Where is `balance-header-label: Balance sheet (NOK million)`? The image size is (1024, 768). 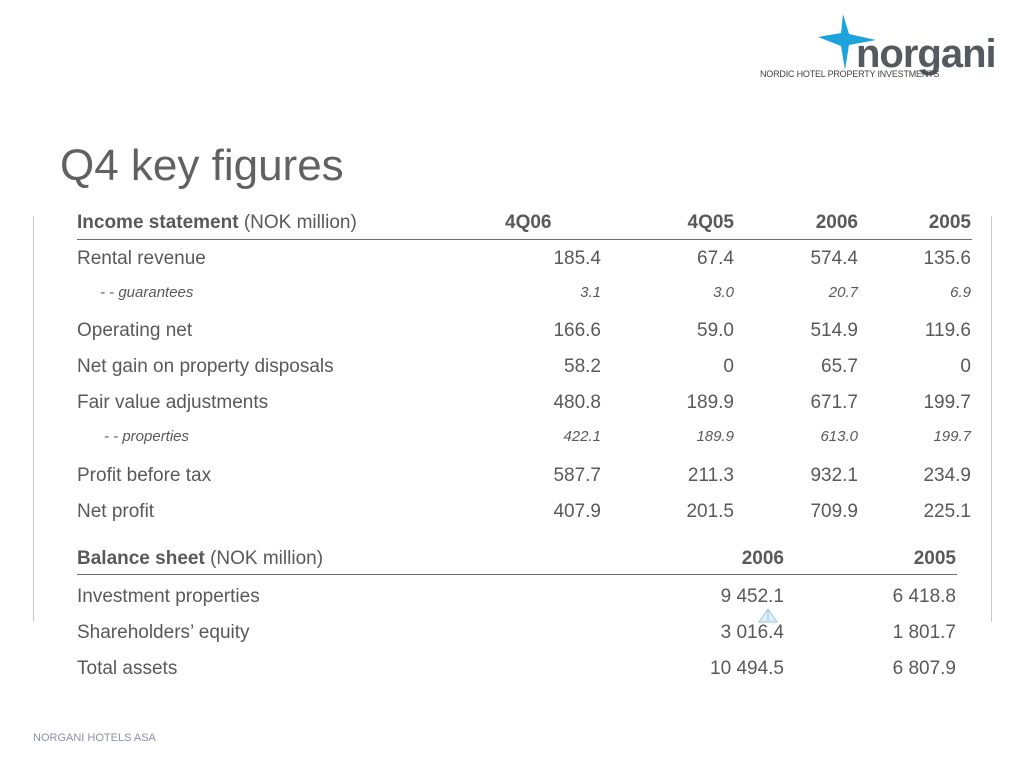
balance-header-label: Balance sheet (NOK million) is located at coordinates (200, 559).